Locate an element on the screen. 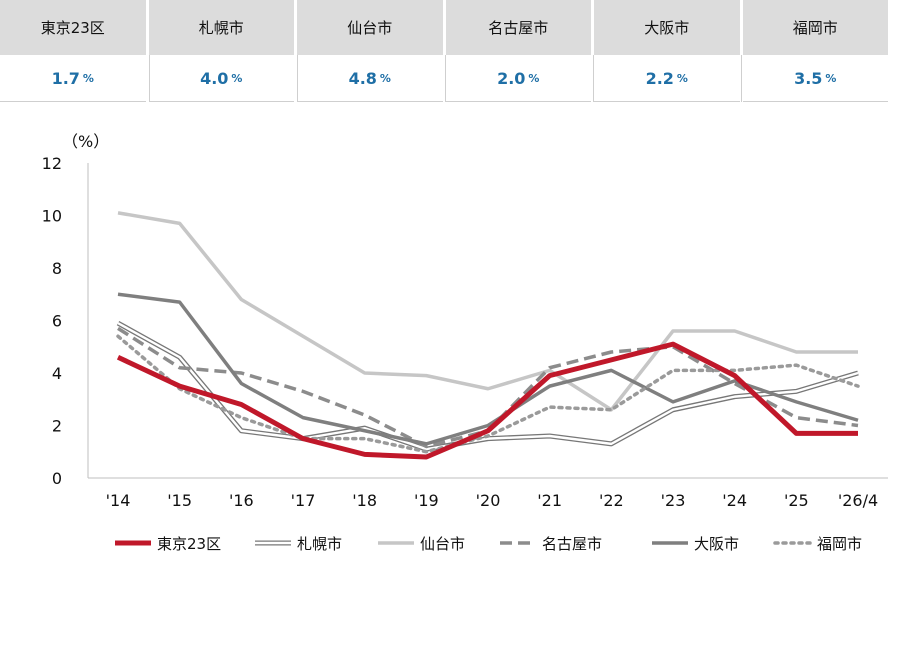 This screenshot has height=647, width=900. summary-value-sapporo: 4.0% is located at coordinates (221, 78).